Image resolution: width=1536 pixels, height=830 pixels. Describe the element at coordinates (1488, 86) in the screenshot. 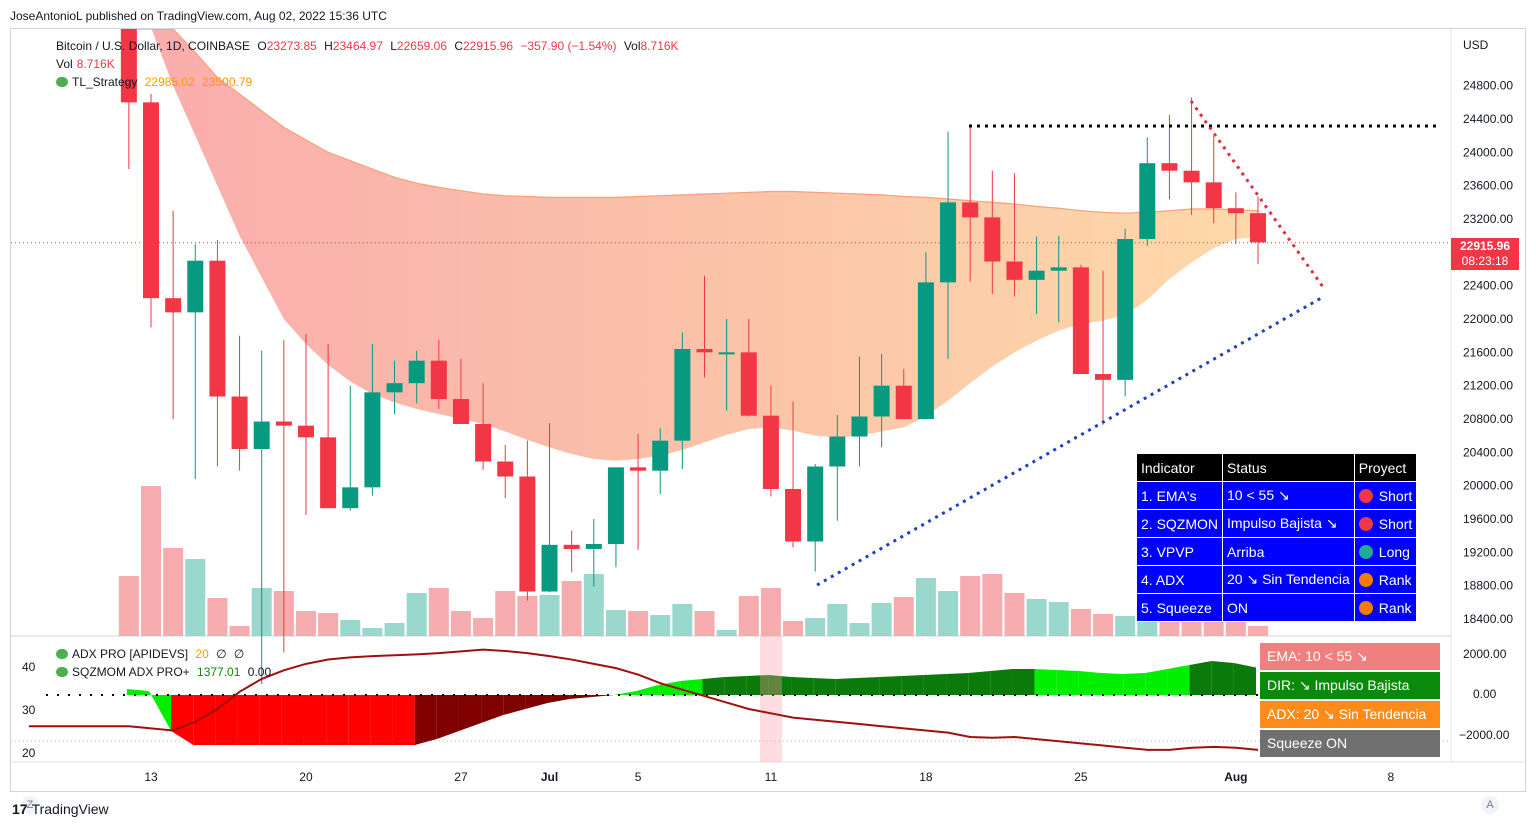

I see `price-axis-tick: 24800.00` at that location.